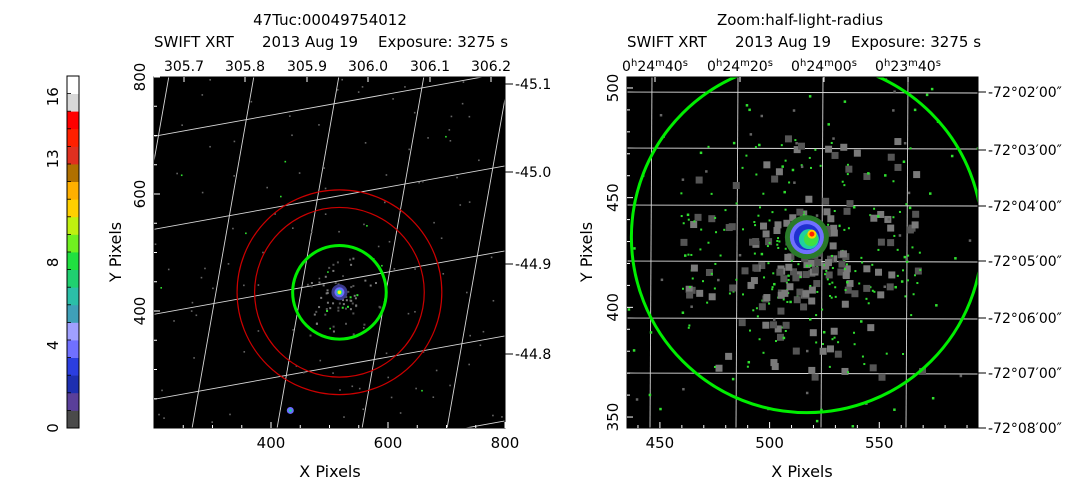 This screenshot has width=1090, height=485. I want to click on x-tick-label: 400, so click(271, 443).